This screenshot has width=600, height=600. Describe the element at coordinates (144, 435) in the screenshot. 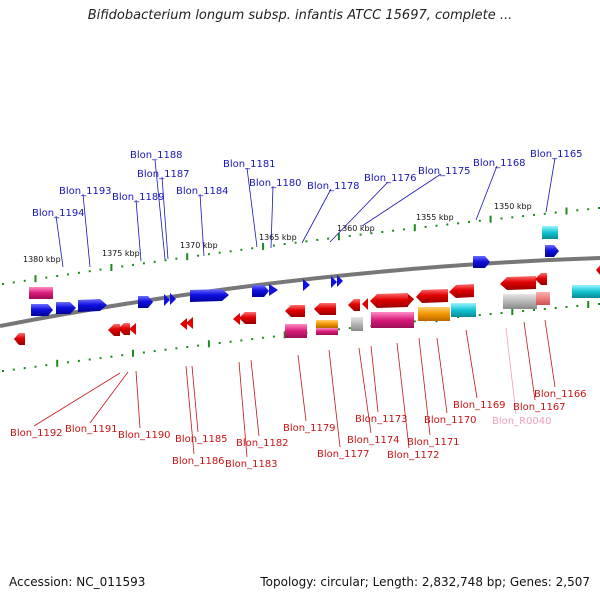

I see `label-blon-1190: Blon_1190` at that location.